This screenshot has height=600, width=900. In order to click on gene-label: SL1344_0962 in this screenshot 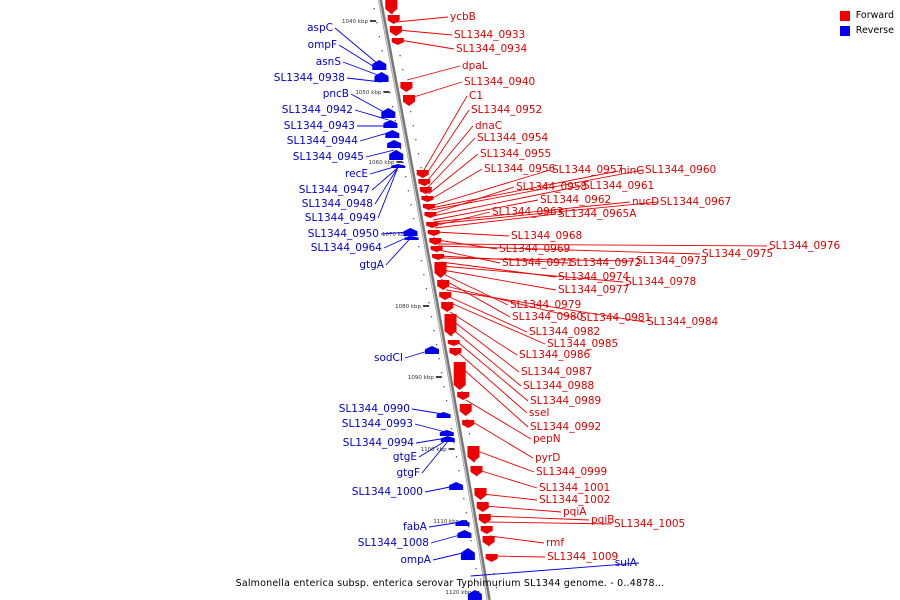, I will do `click(575, 200)`.